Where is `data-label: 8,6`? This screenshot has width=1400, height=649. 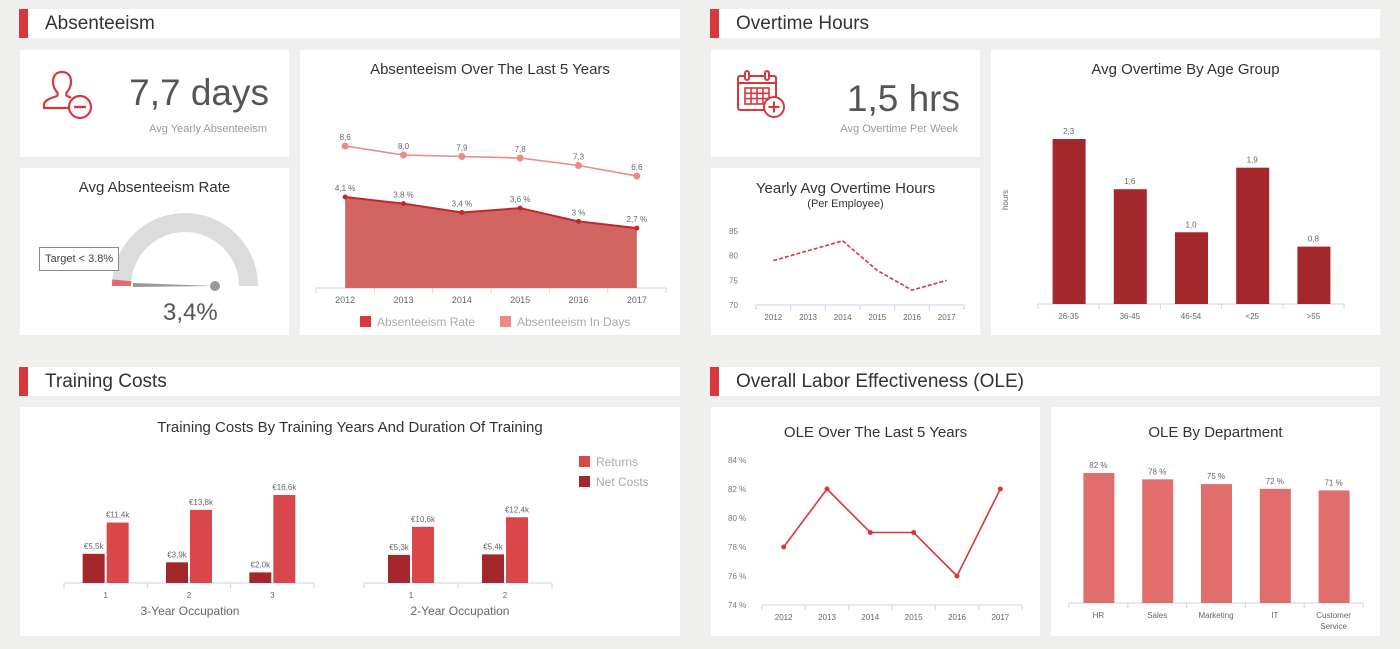 data-label: 8,6 is located at coordinates (346, 137).